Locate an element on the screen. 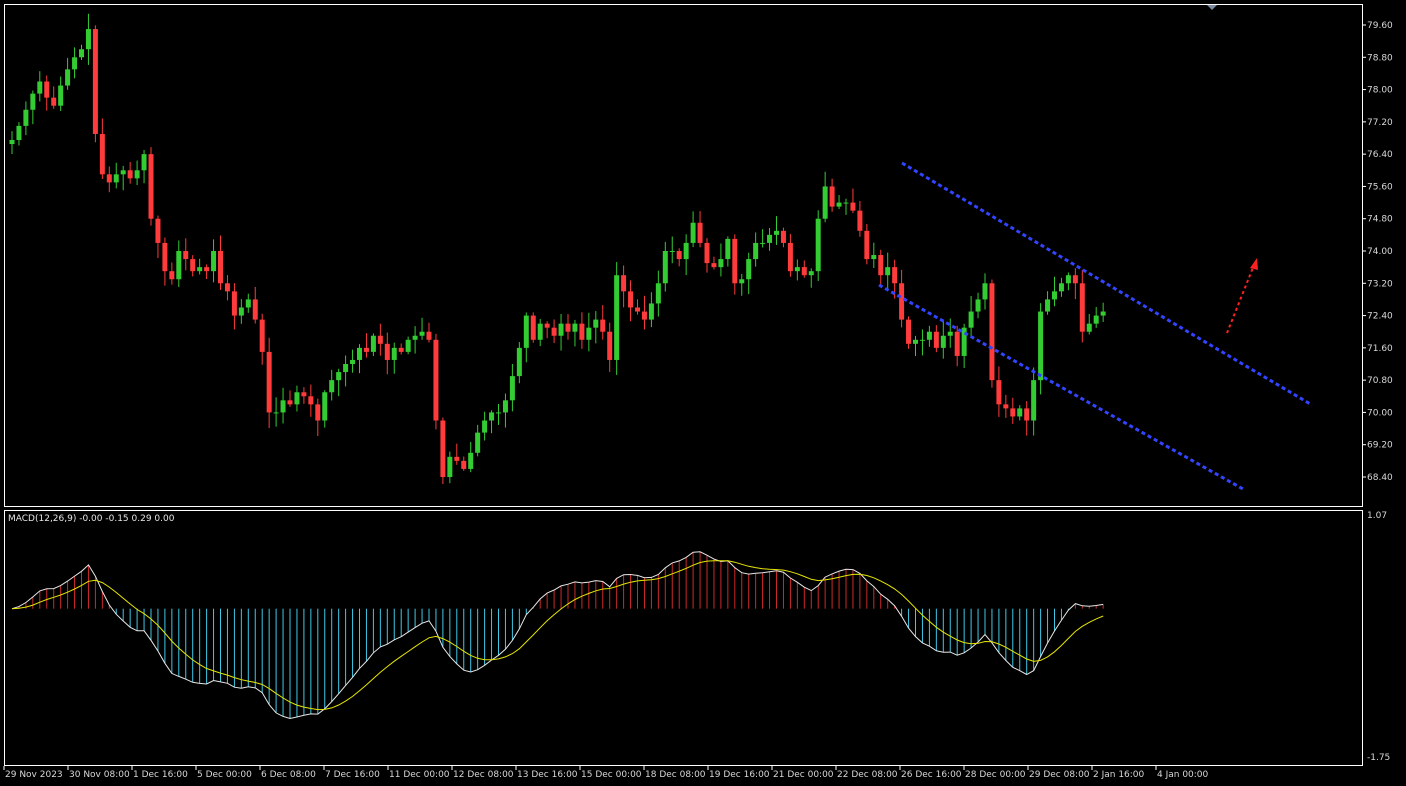 The image size is (1406, 786). time-tick-label: 15 Dec 00:00 is located at coordinates (611, 775).